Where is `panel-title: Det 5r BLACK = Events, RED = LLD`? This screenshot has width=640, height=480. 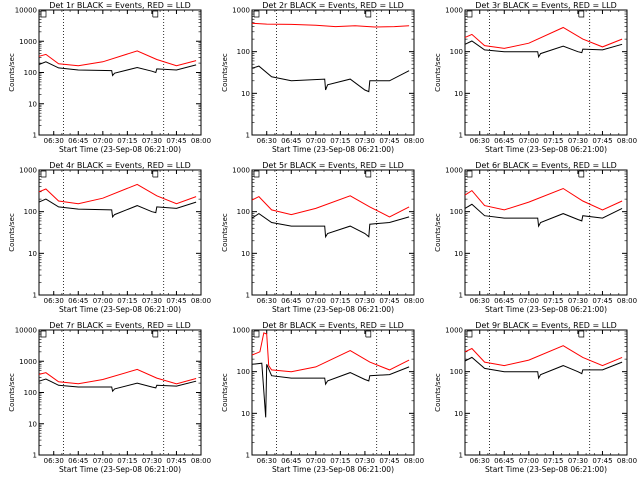
panel-title: Det 5r BLACK = Events, RED = LLD is located at coordinates (333, 165).